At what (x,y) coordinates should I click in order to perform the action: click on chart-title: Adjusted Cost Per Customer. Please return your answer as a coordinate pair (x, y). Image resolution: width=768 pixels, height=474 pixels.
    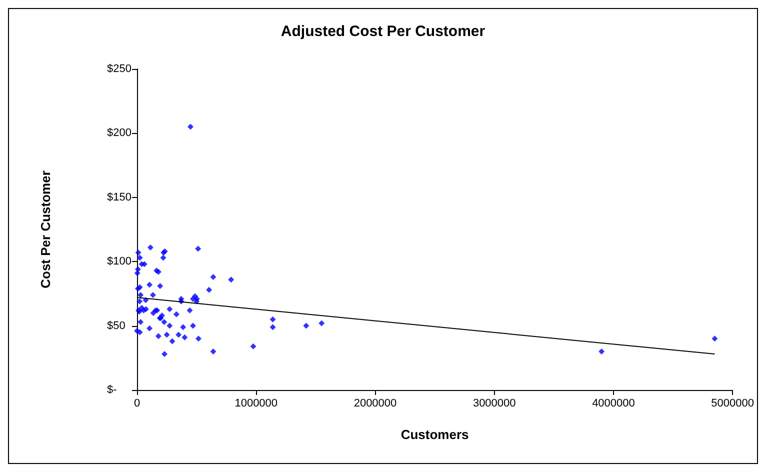
    Looking at the image, I should click on (383, 31).